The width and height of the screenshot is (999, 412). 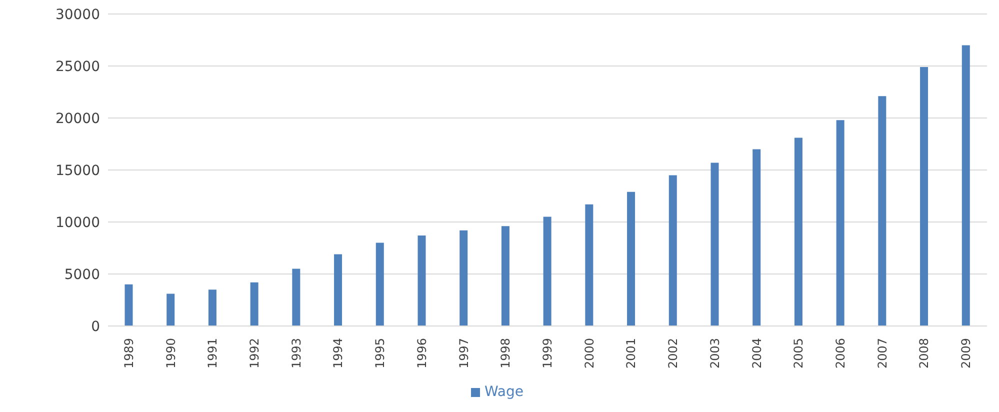 I want to click on x-tick-label: 1994, so click(x=338, y=353).